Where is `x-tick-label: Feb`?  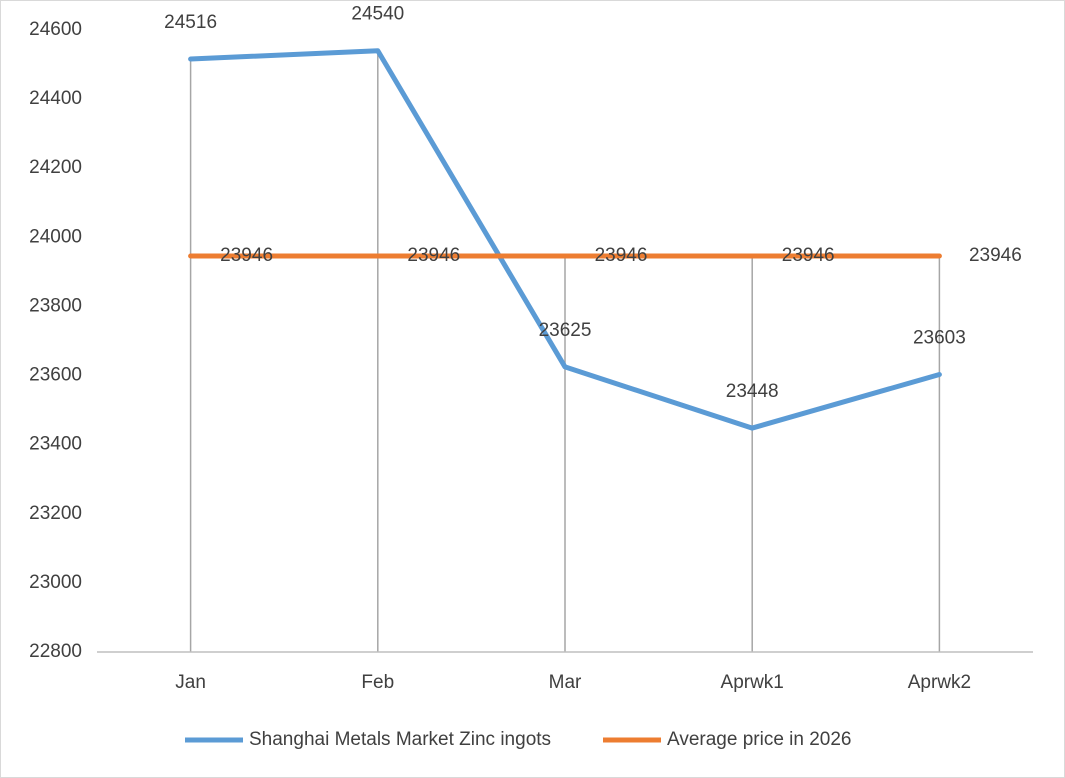 x-tick-label: Feb is located at coordinates (377, 682).